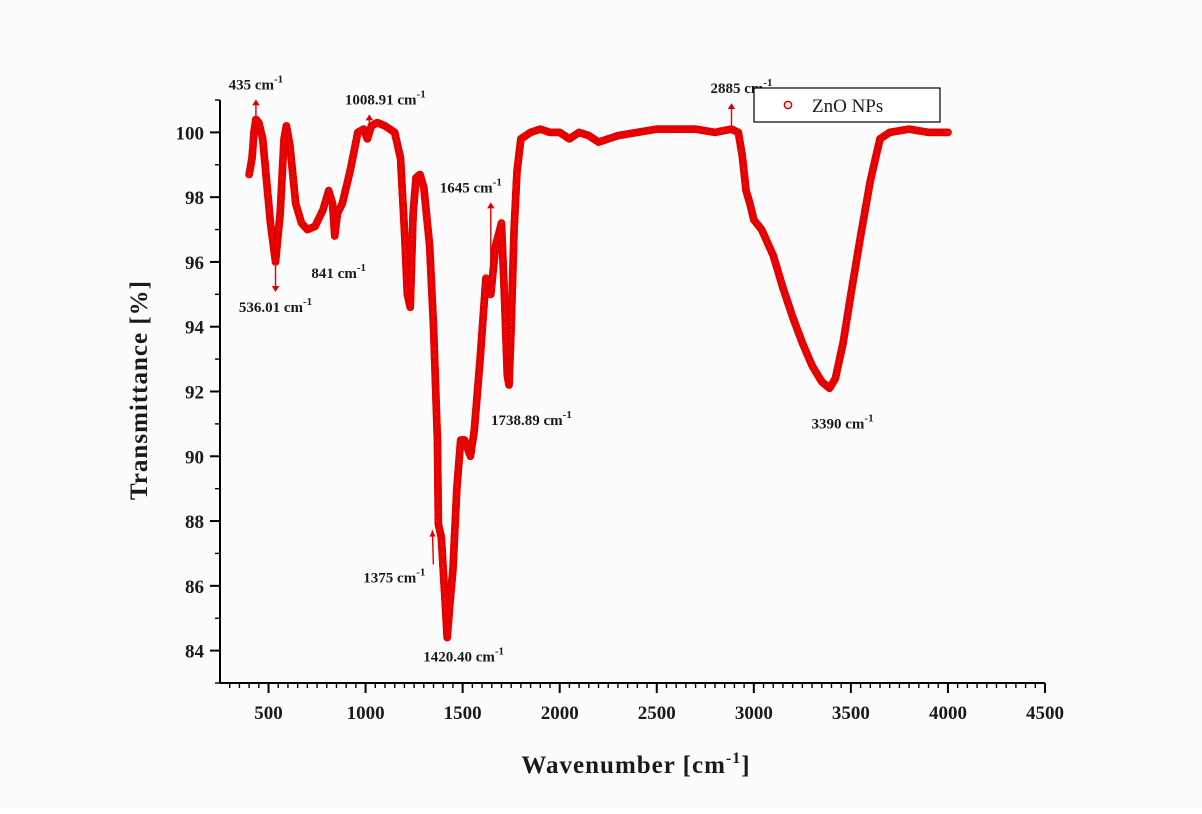  What do you see at coordinates (745, 765) in the screenshot?
I see `x-axis-title-close: ]` at bounding box center [745, 765].